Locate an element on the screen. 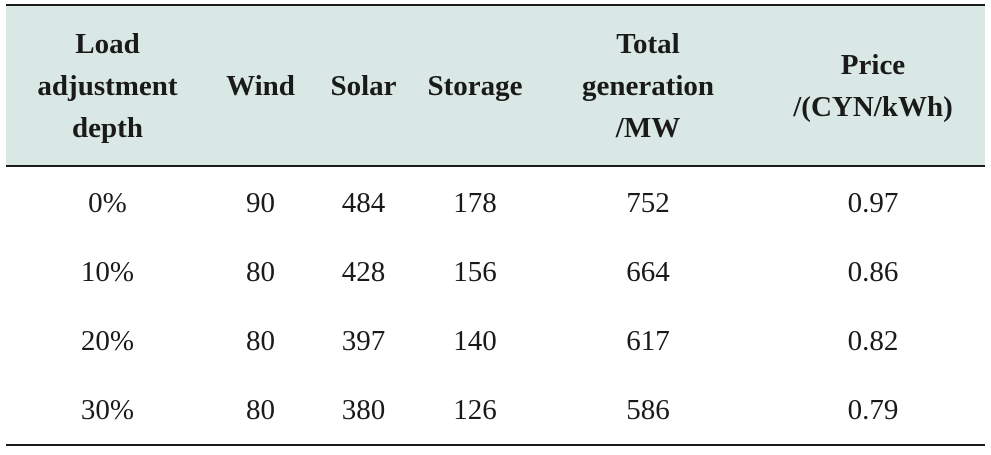 Image resolution: width=991 pixels, height=455 pixels. cell-load-depth: 10% is located at coordinates (107, 272).